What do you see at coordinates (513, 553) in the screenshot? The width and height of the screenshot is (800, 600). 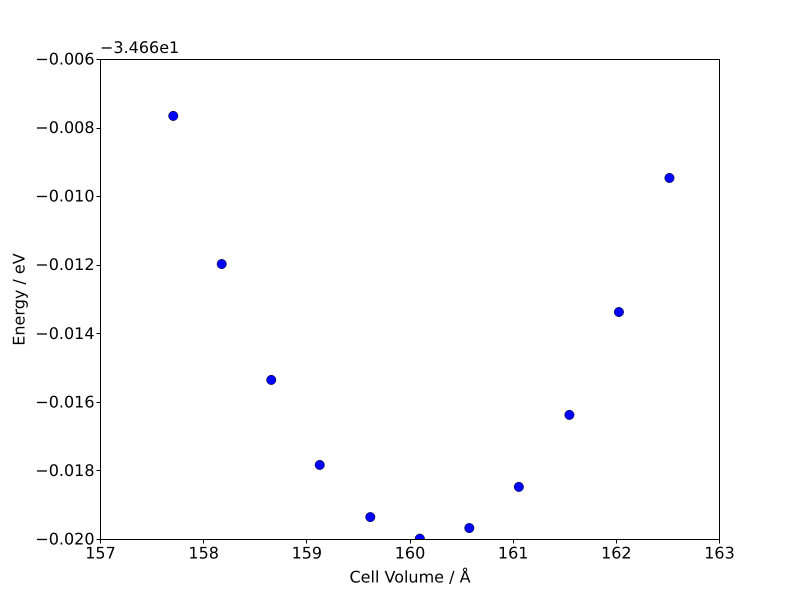 I see `x-tick-label: 161` at bounding box center [513, 553].